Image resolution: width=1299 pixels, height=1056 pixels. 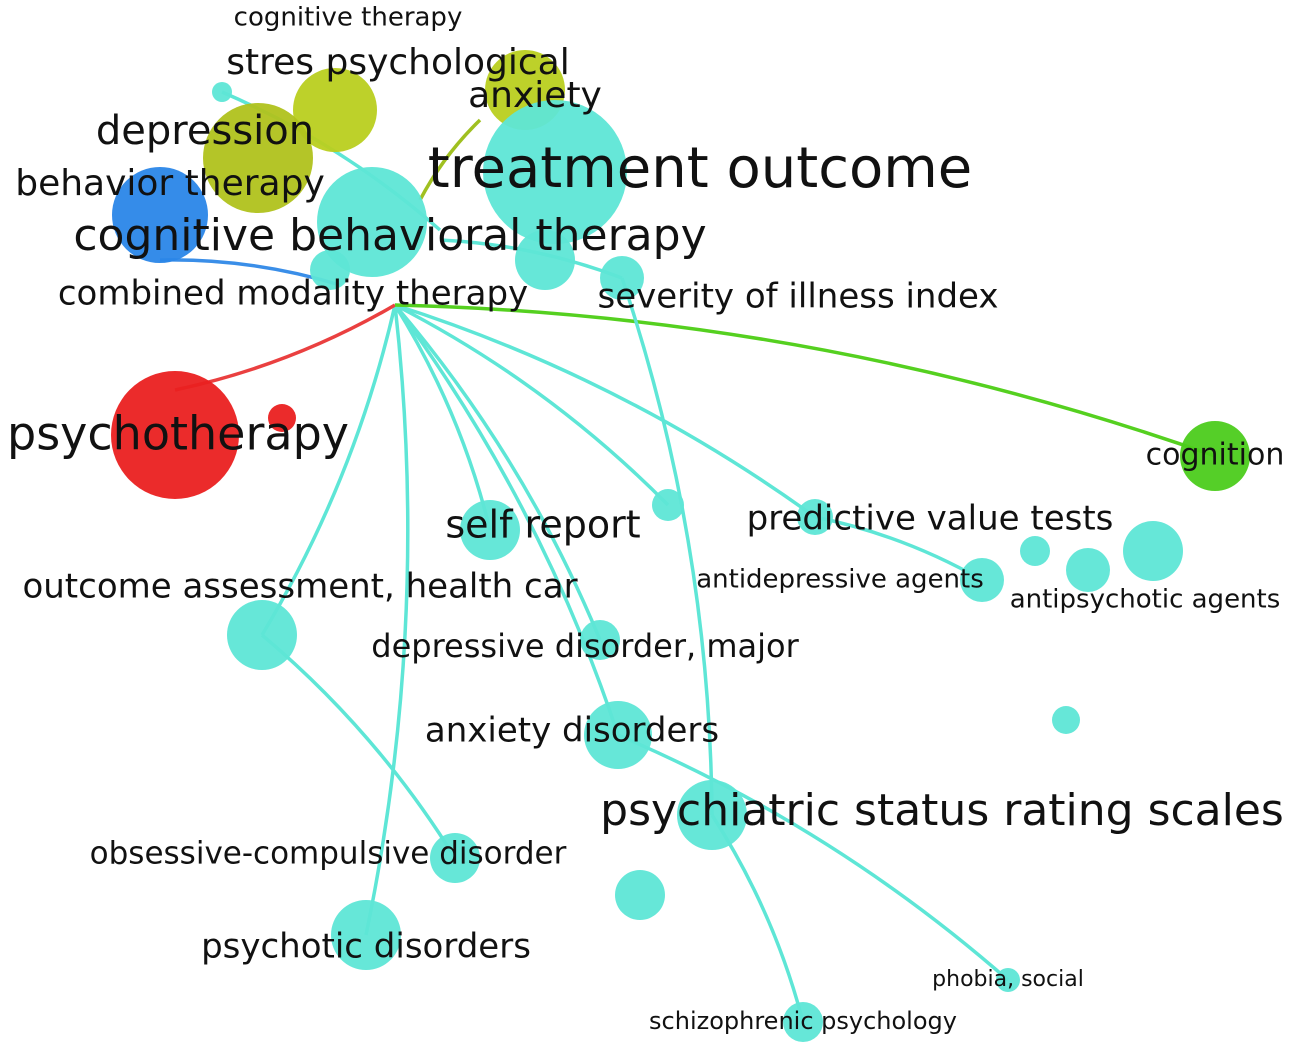 What do you see at coordinates (1145, 600) in the screenshot?
I see `node-label: antipsychotic agents` at bounding box center [1145, 600].